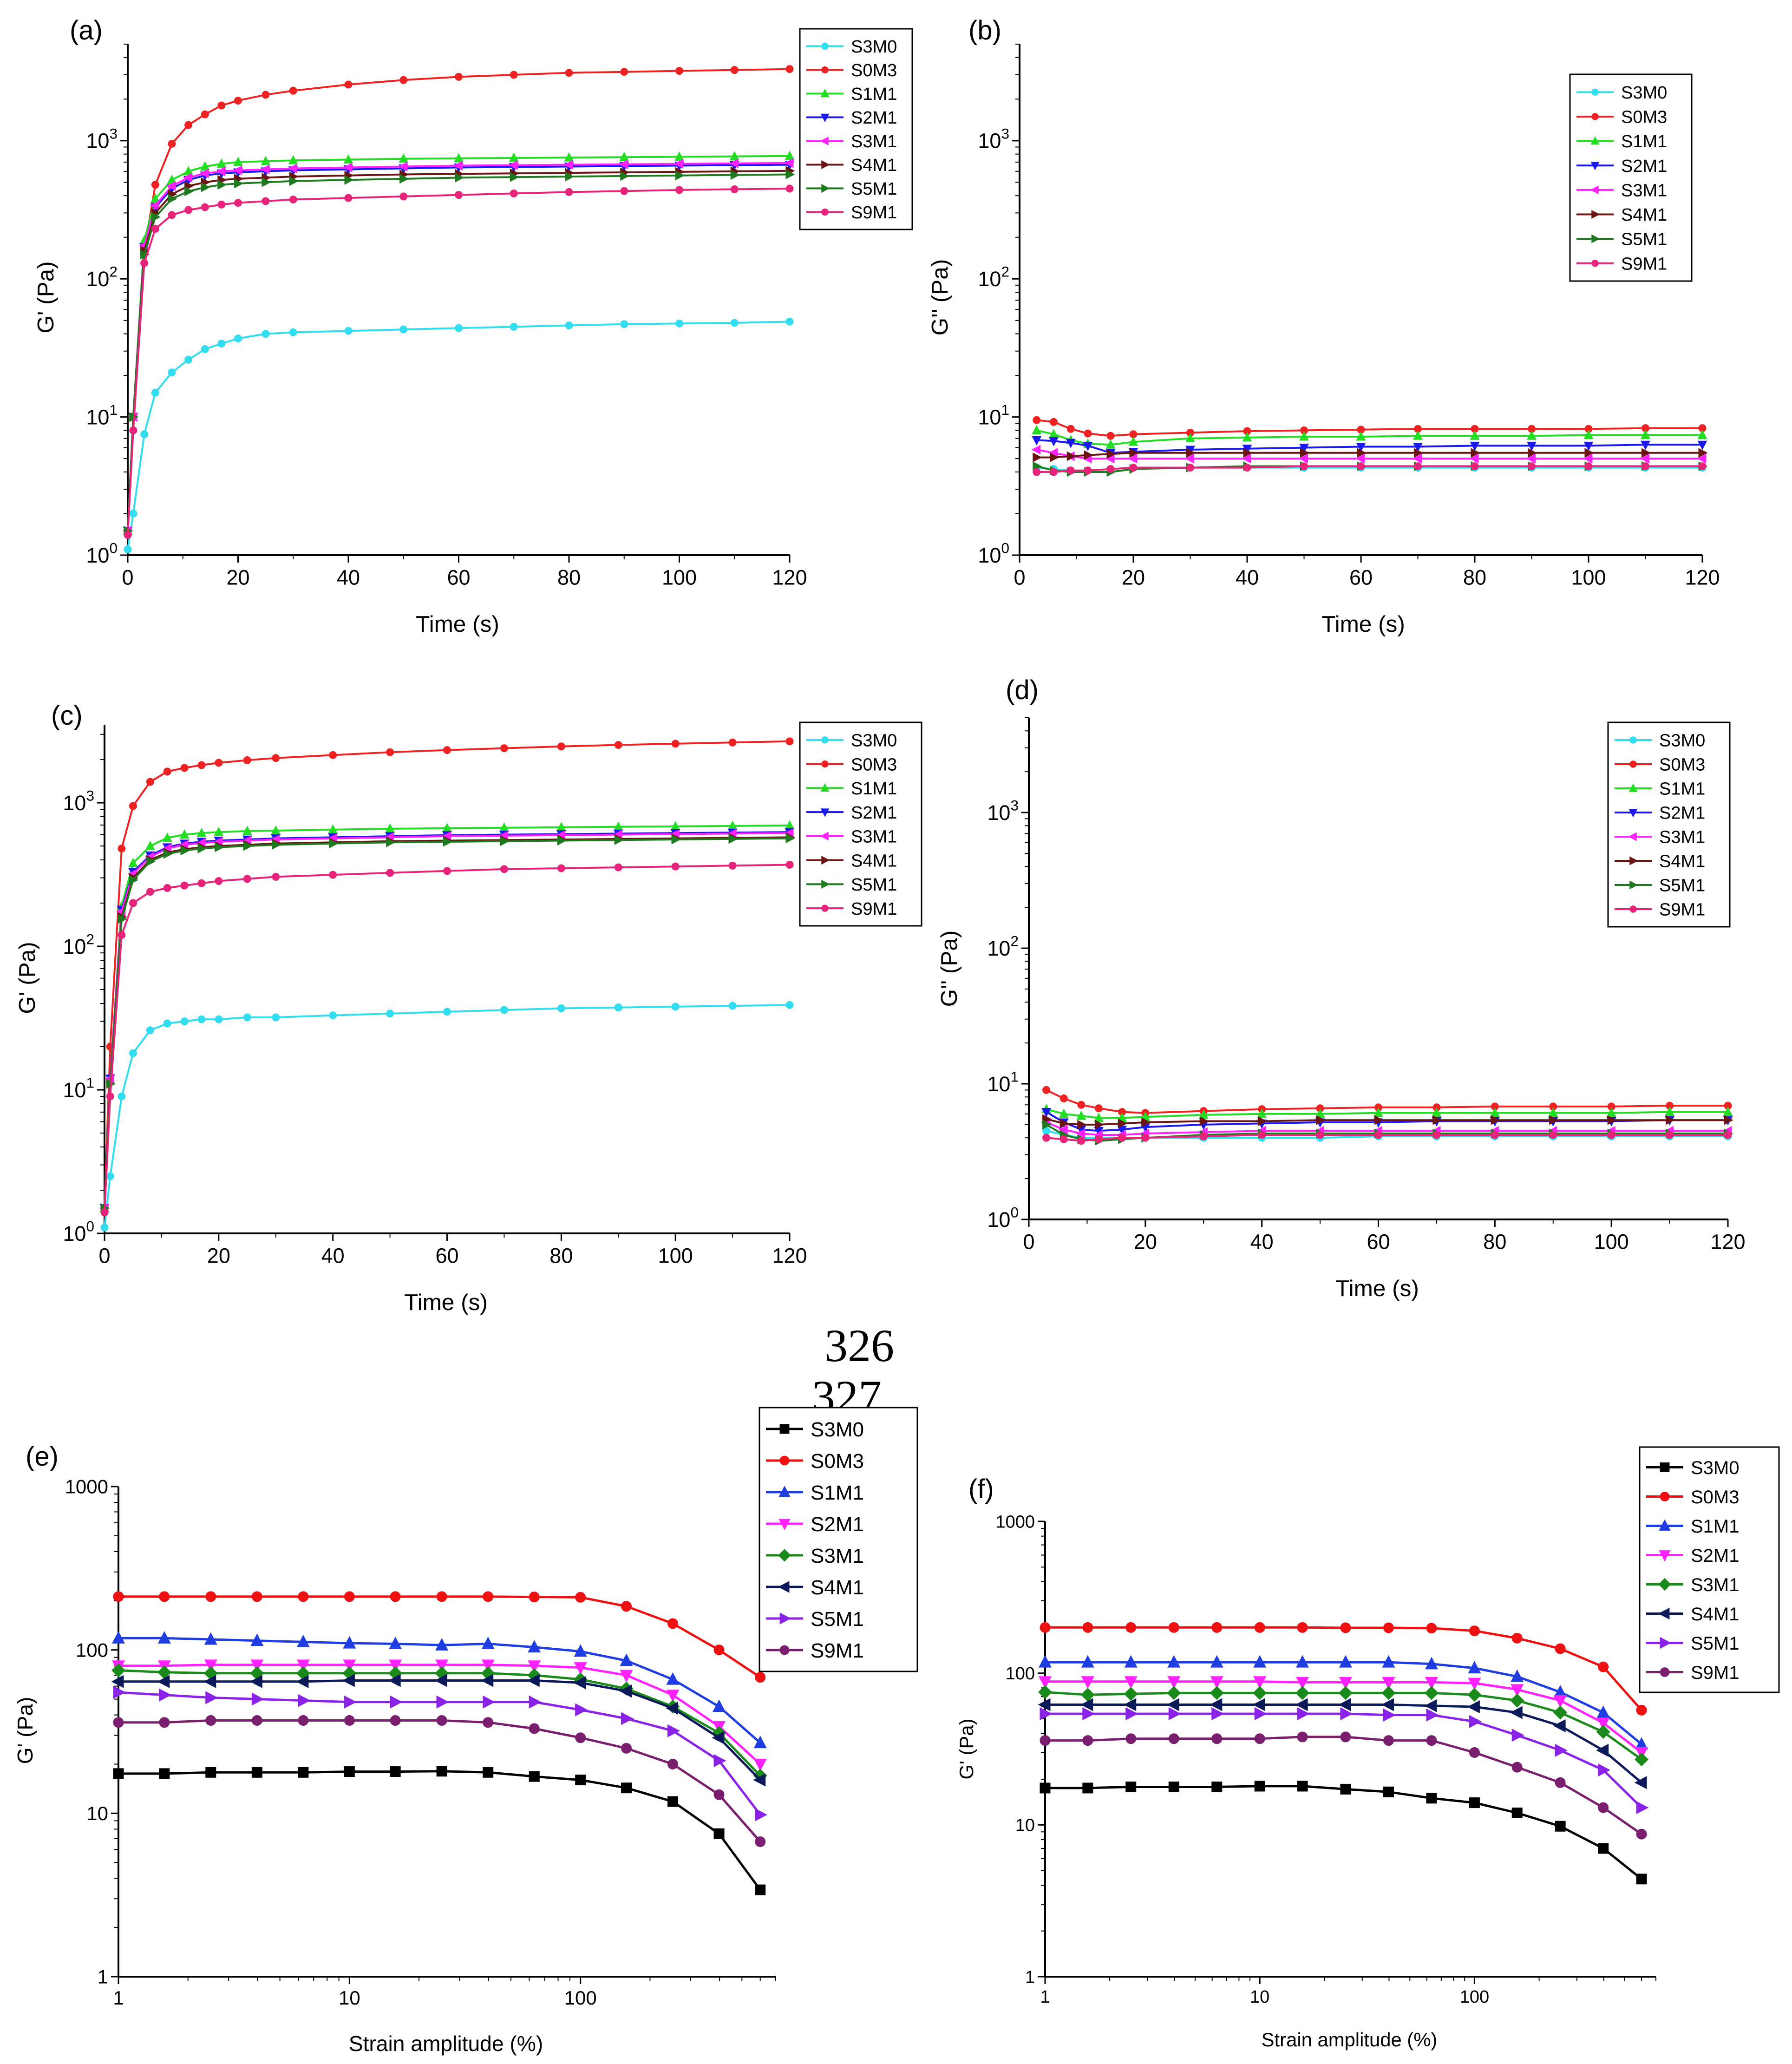  What do you see at coordinates (46, 297) in the screenshot?
I see `y-axis-label: G' (Pa)` at bounding box center [46, 297].